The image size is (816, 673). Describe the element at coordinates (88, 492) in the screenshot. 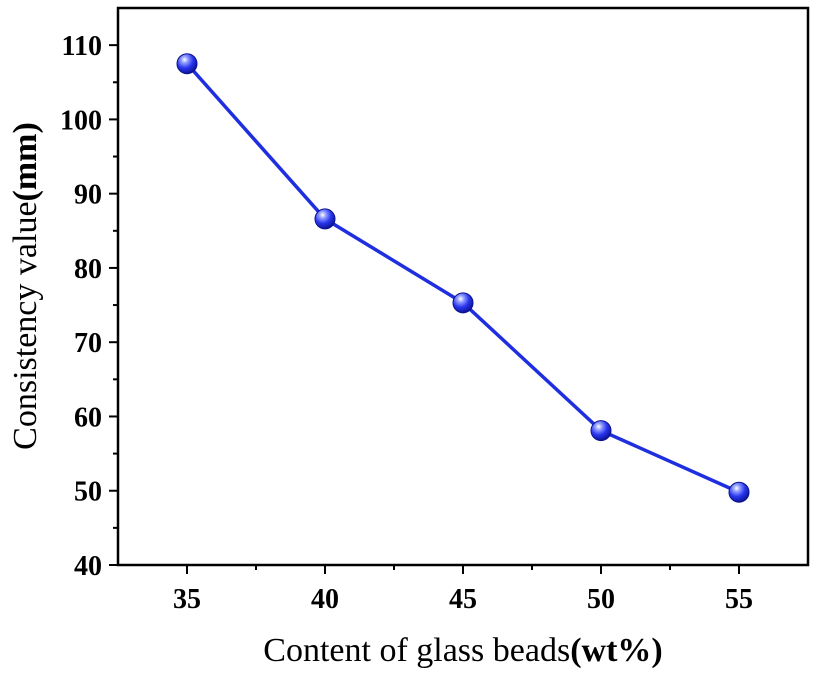

I see `y-tick-label: 50` at that location.